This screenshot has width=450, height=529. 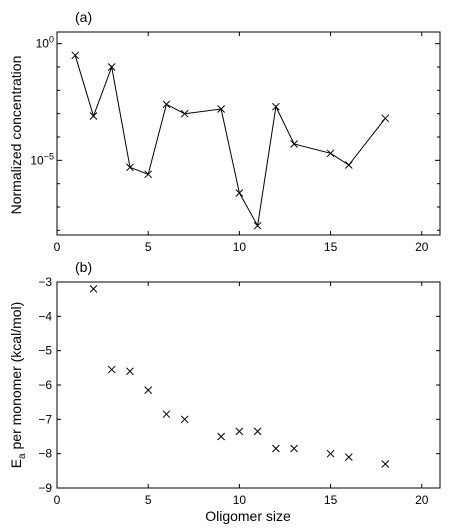 I want to click on panel-b-y-tick-label: −3, so click(x=45, y=282).